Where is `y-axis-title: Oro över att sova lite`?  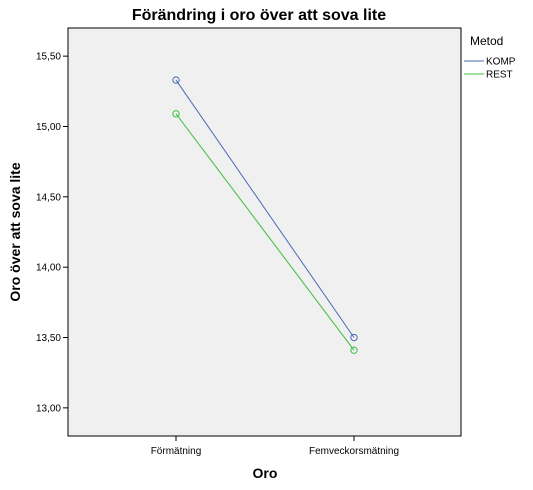
y-axis-title: Oro över att sova lite is located at coordinates (15, 231).